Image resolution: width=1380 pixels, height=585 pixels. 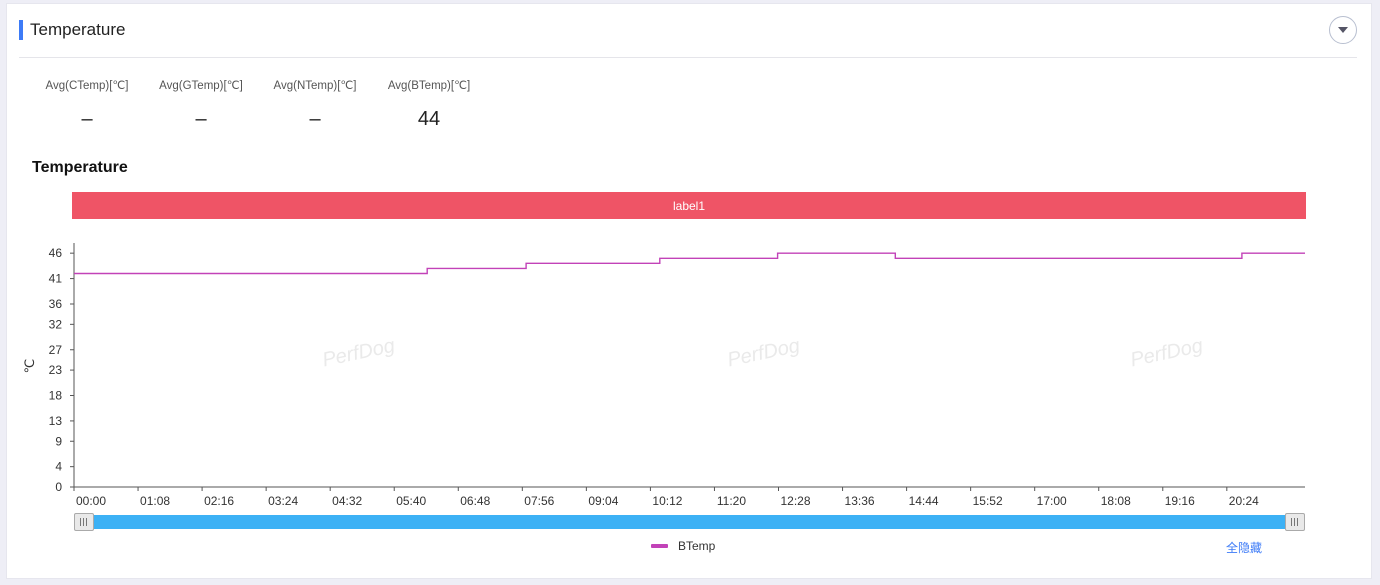 What do you see at coordinates (411, 501) in the screenshot?
I see `x-tick-label: 05:40` at bounding box center [411, 501].